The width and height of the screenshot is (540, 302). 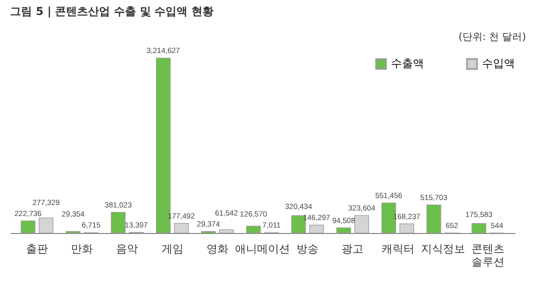 I want to click on chart-title: 그림 5 | 콘텐츠산업 수출 및 수입액 현황, so click(x=112, y=11).